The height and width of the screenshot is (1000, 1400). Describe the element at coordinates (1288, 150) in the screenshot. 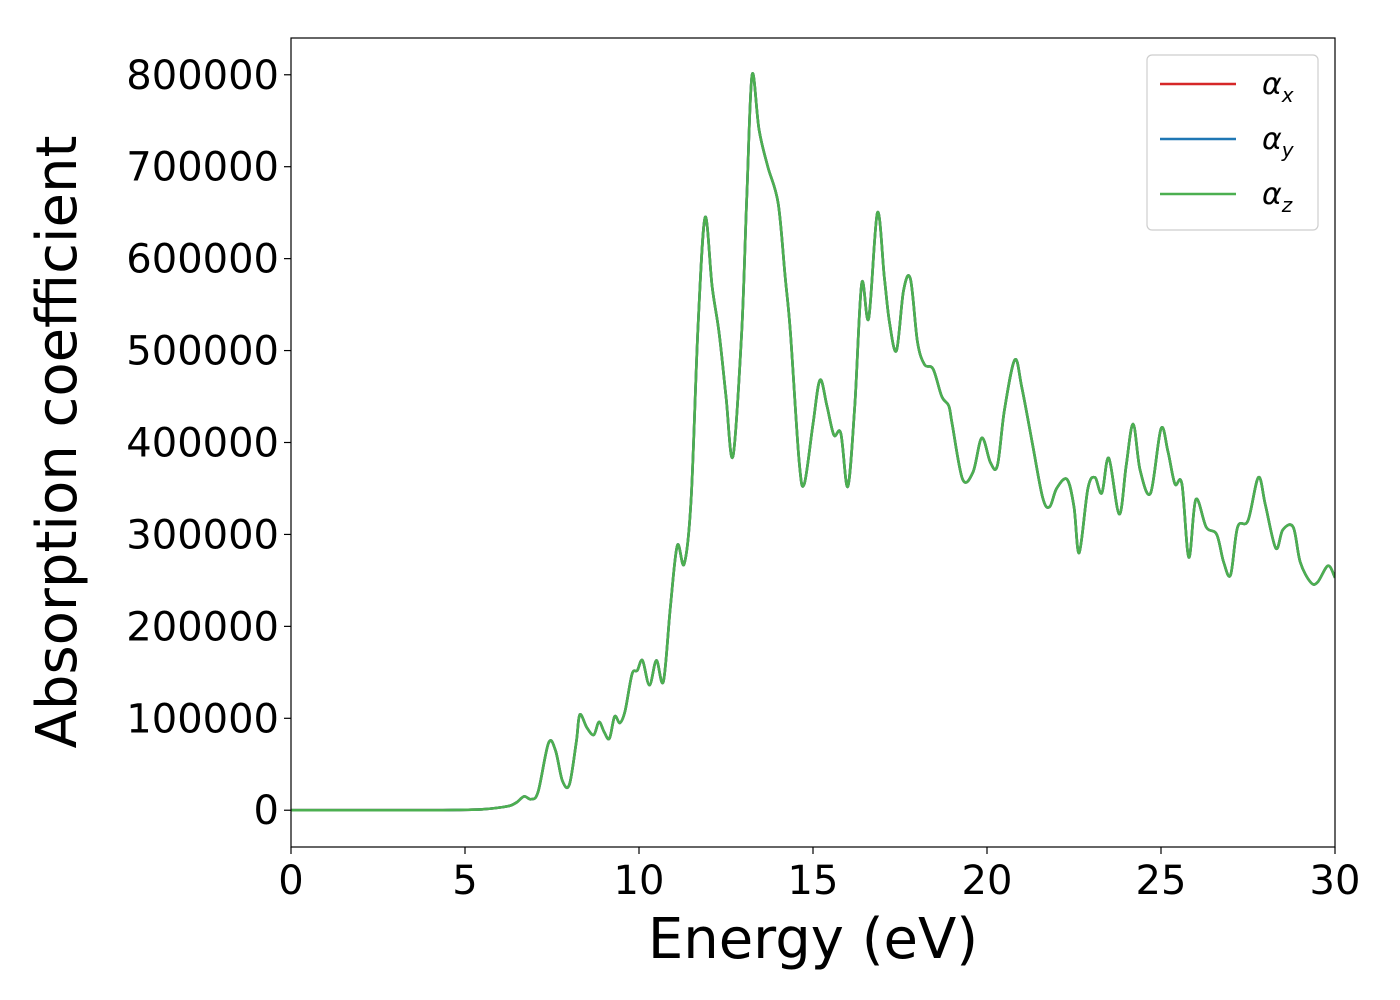

I see `legend-subscript: y` at that location.